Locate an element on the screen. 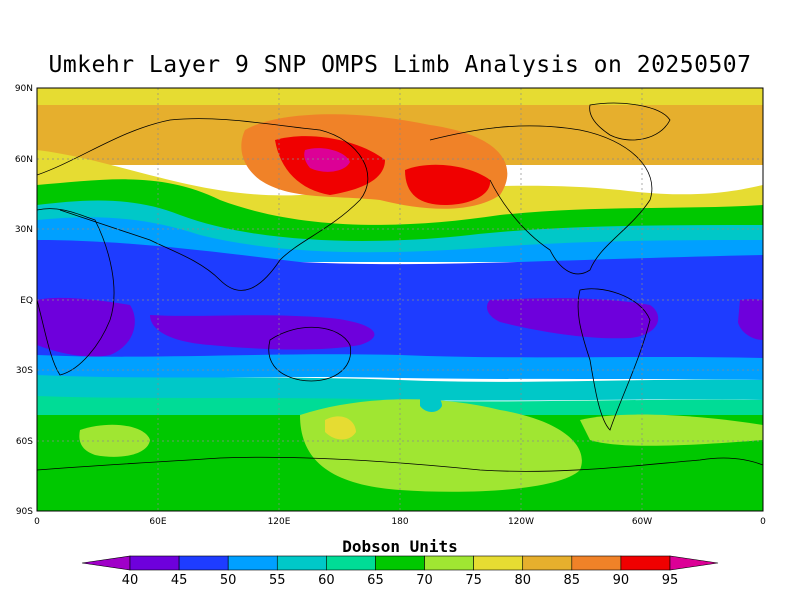 The image size is (800, 600). lat-tick-label: 60S is located at coordinates (24, 442).